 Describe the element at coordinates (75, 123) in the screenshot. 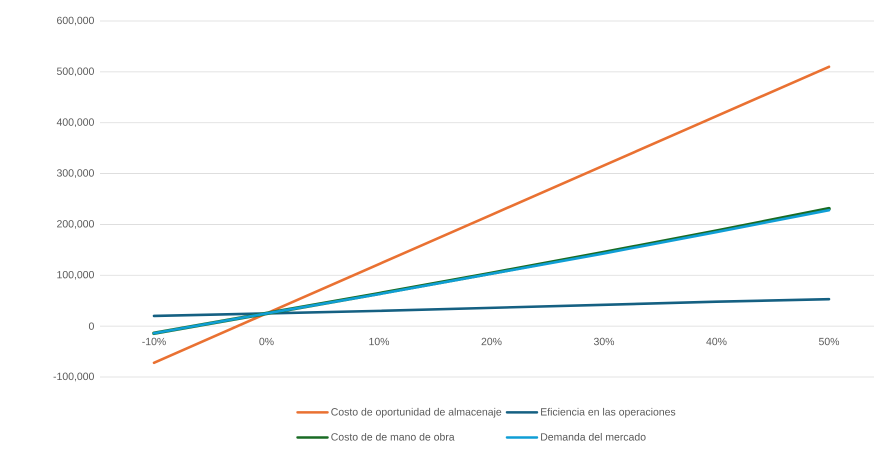

I see `y-tick-label: 400,000` at that location.